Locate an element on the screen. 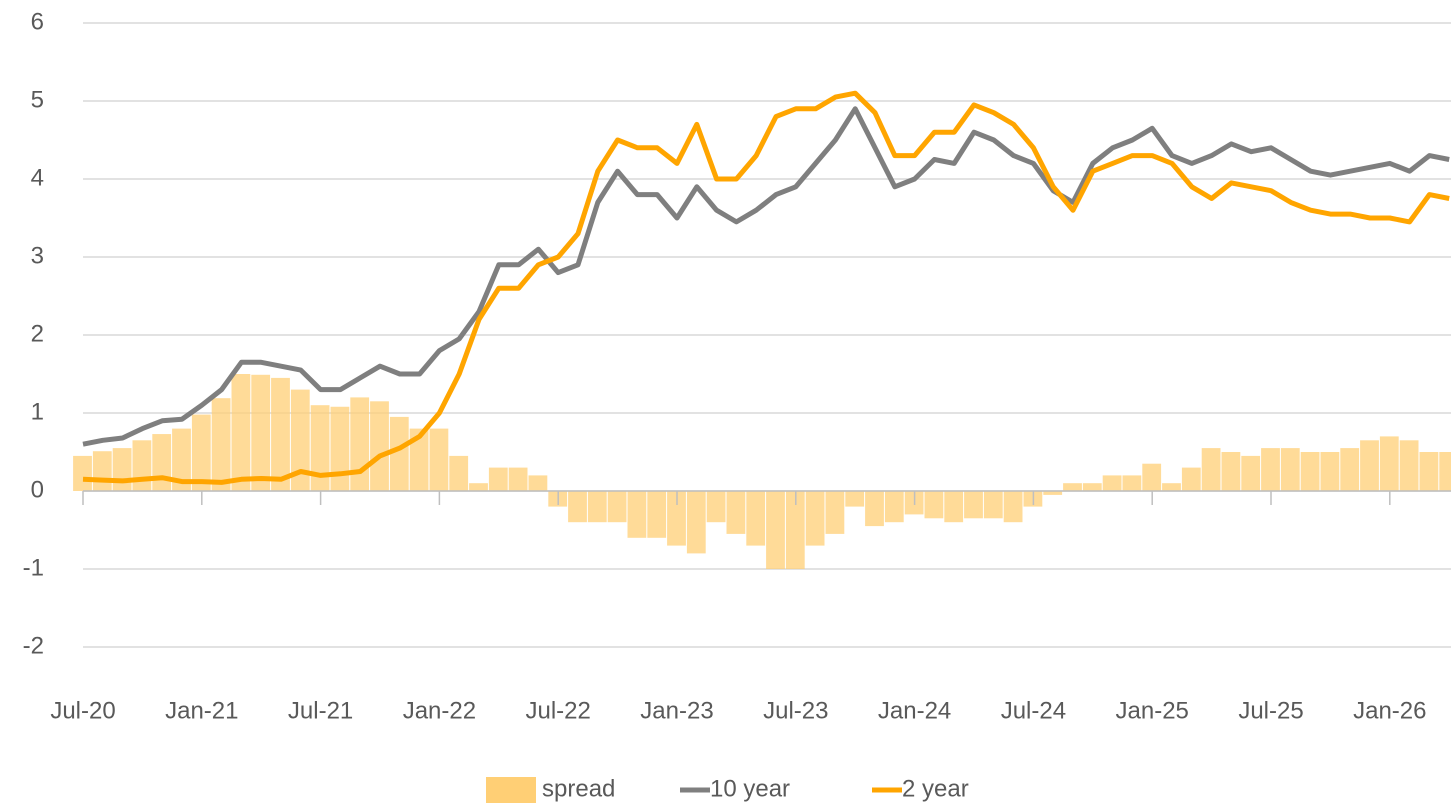 The width and height of the screenshot is (1451, 808). x-tick-label: Jan-26 is located at coordinates (1389, 710).